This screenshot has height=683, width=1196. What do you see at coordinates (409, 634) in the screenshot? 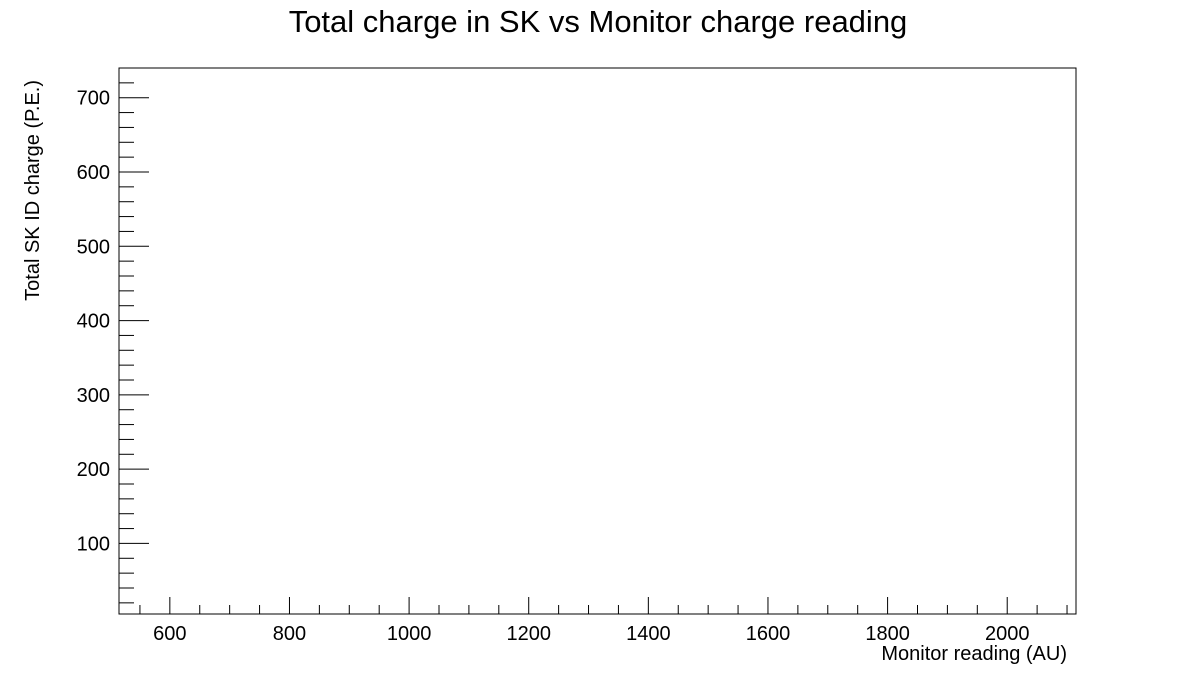
I see `x-tick-label: 1000` at bounding box center [409, 634].